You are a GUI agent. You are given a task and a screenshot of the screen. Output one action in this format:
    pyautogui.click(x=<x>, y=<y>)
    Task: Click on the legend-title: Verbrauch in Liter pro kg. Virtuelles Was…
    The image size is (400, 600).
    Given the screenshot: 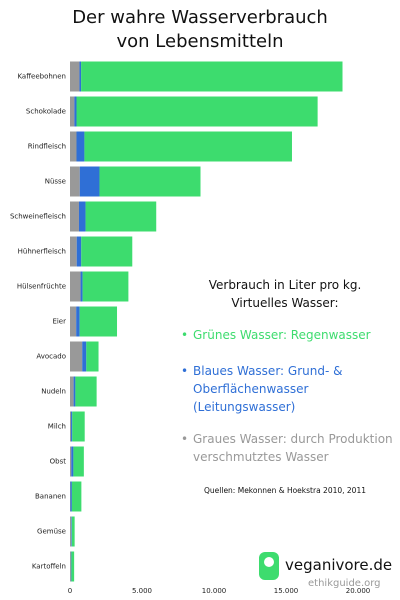 What is the action you would take?
    pyautogui.click(x=285, y=294)
    